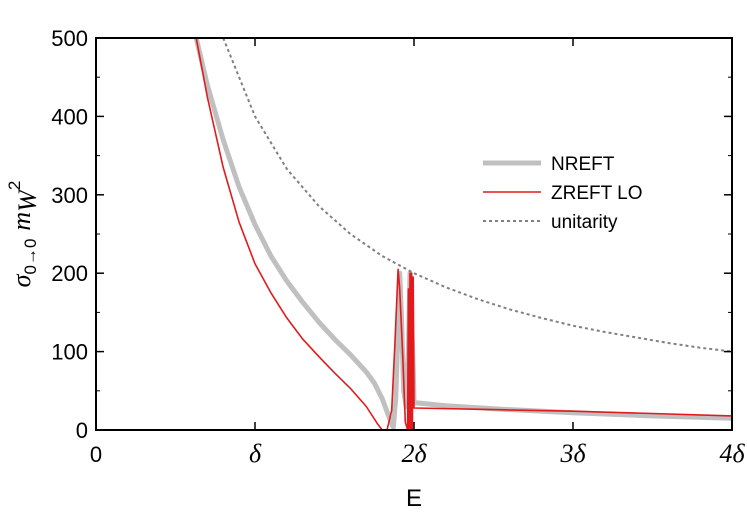 This screenshot has height=517, width=747. I want to click on svg-text: σ0→0mW2, so click(23, 234).